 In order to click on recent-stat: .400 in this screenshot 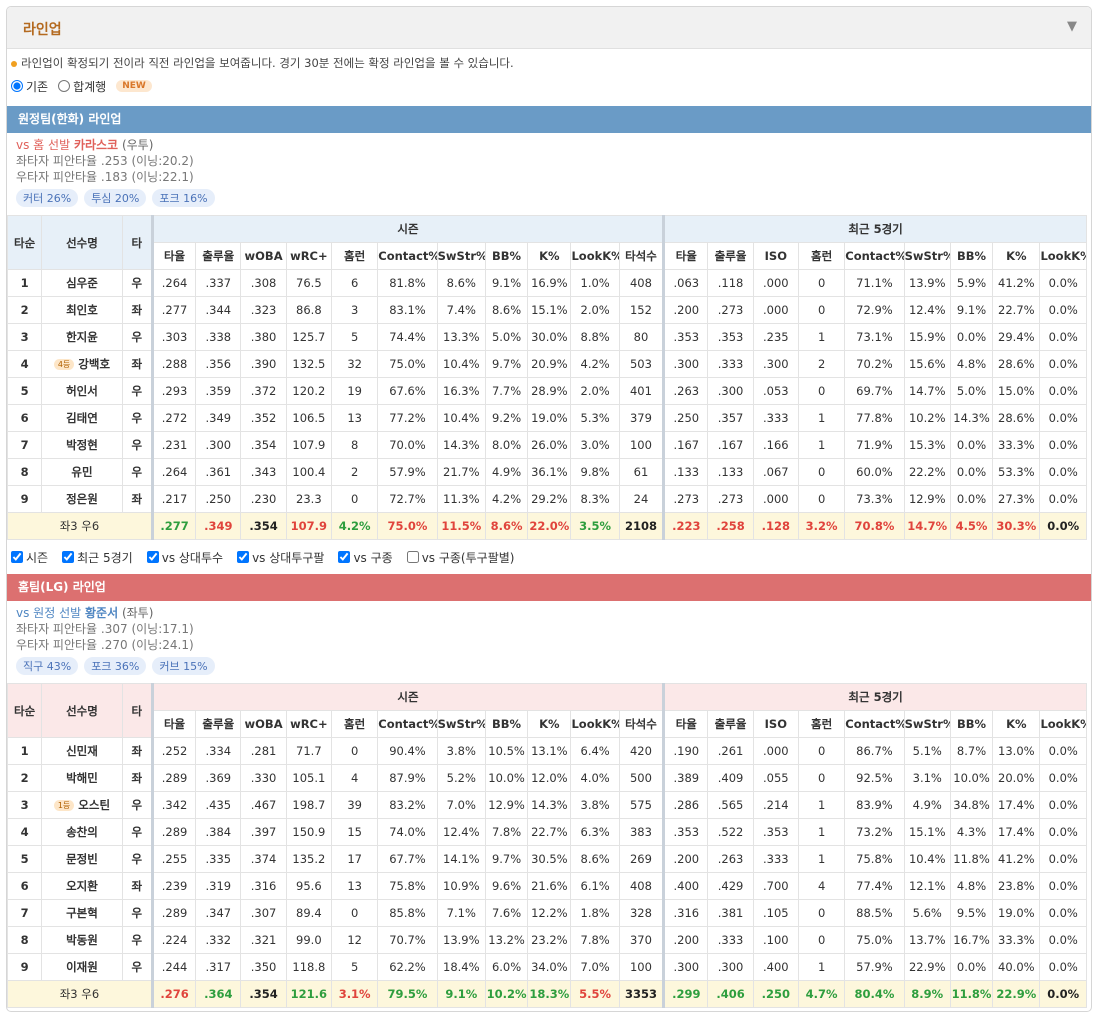, I will do `click(685, 886)`.